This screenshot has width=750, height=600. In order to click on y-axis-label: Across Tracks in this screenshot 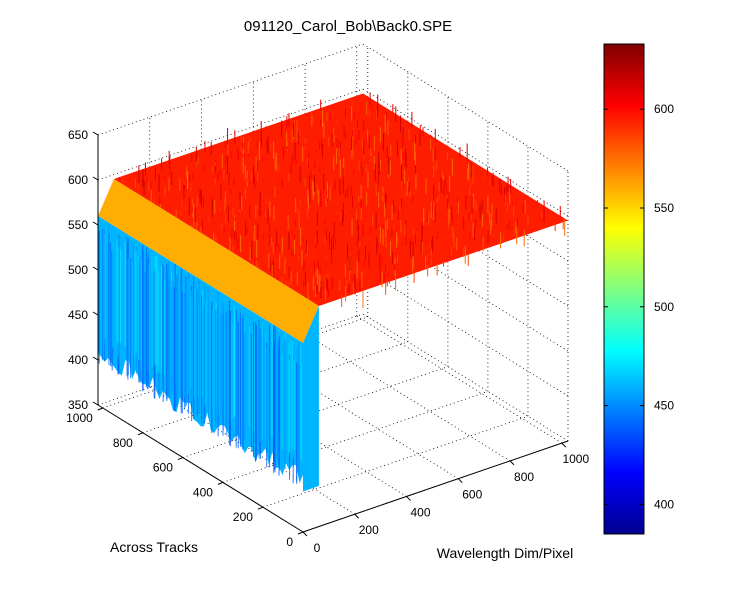, I will do `click(154, 547)`.